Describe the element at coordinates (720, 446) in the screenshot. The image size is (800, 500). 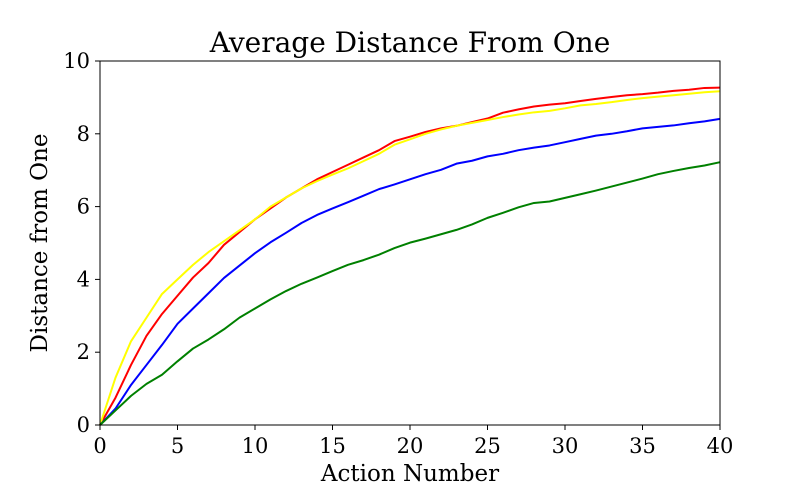
I see `x-tick-label: 40` at that location.